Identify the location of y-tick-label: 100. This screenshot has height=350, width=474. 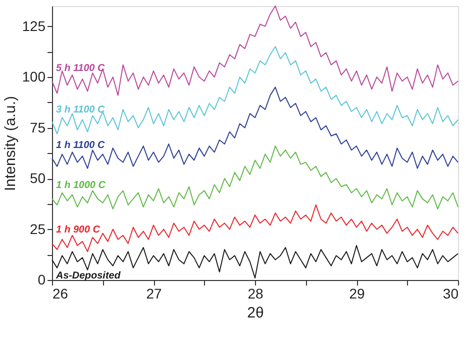
(34, 76).